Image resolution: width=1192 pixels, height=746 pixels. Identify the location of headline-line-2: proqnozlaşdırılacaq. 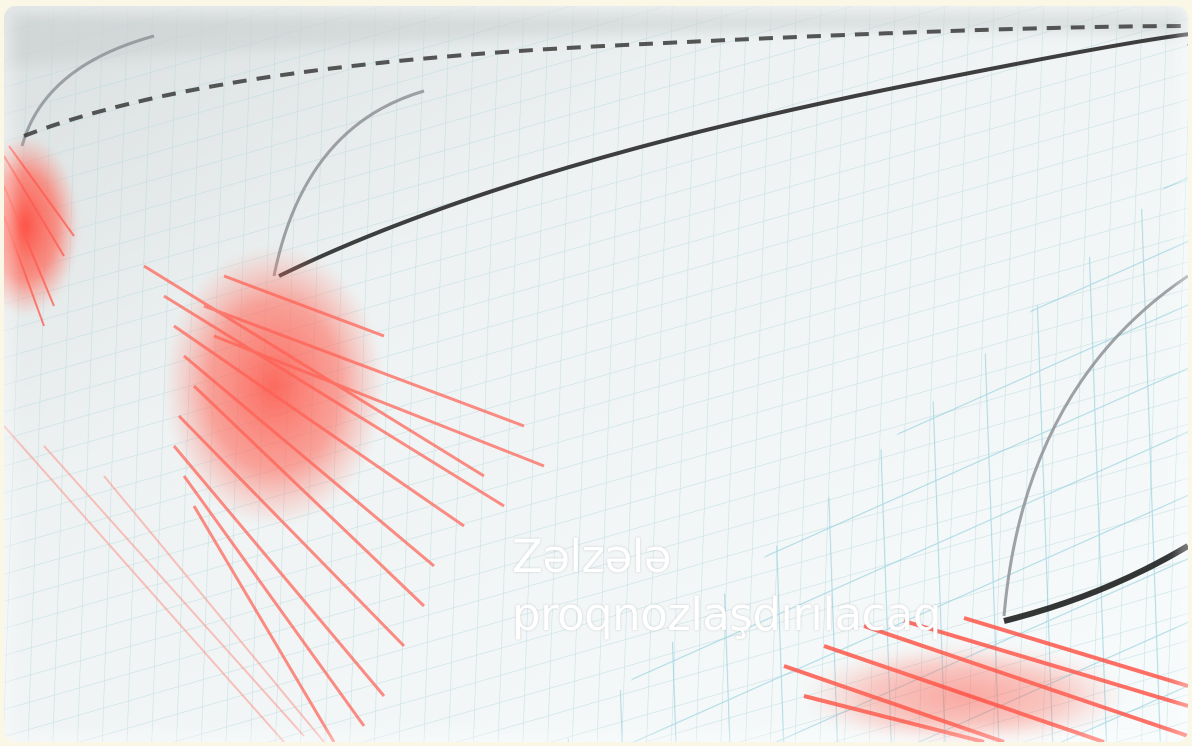
(726, 614).